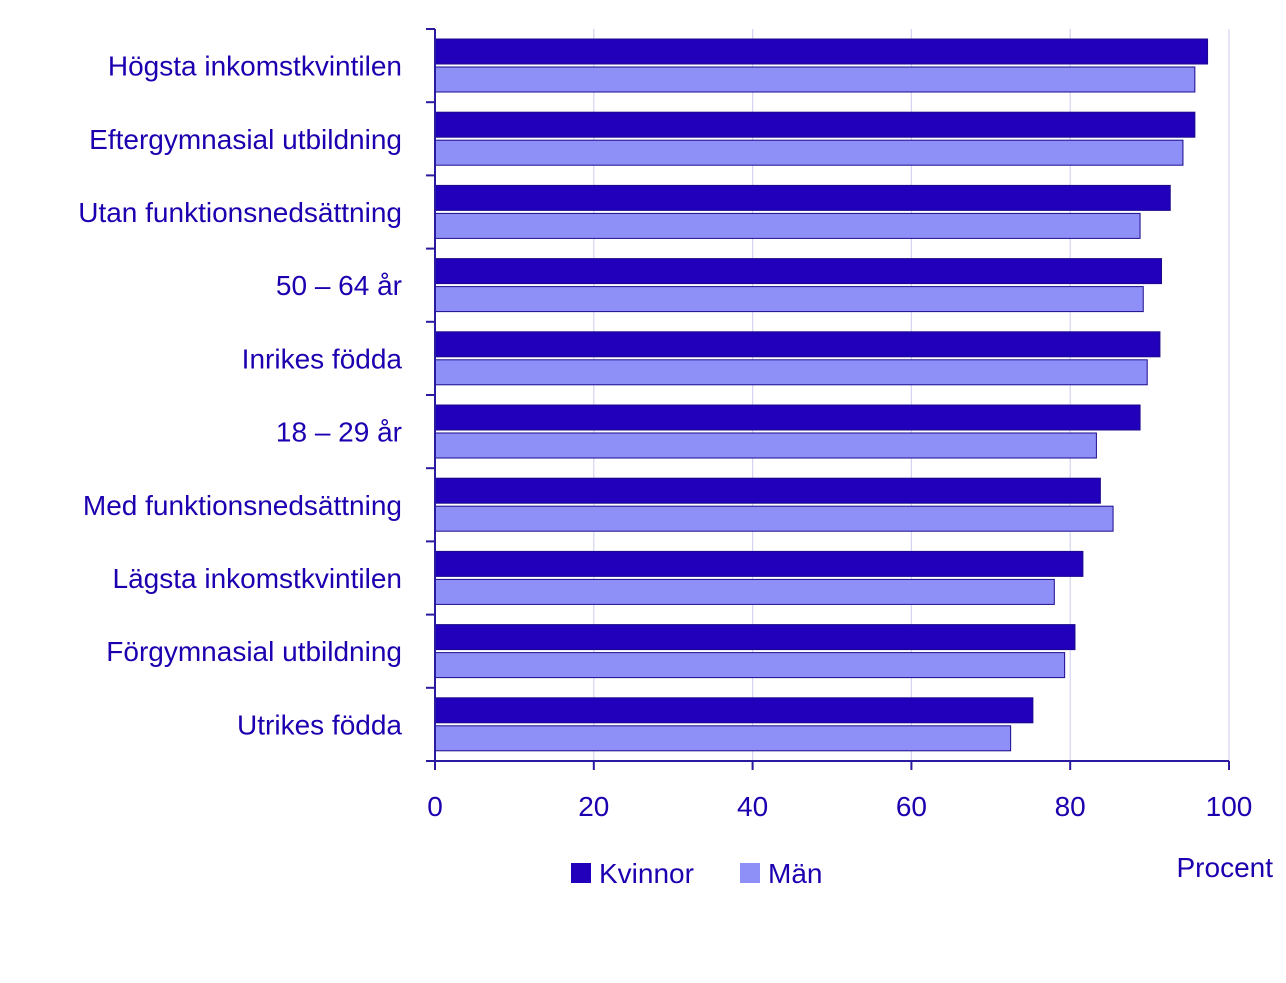  What do you see at coordinates (435, 806) in the screenshot?
I see `x-tick-label: 0` at bounding box center [435, 806].